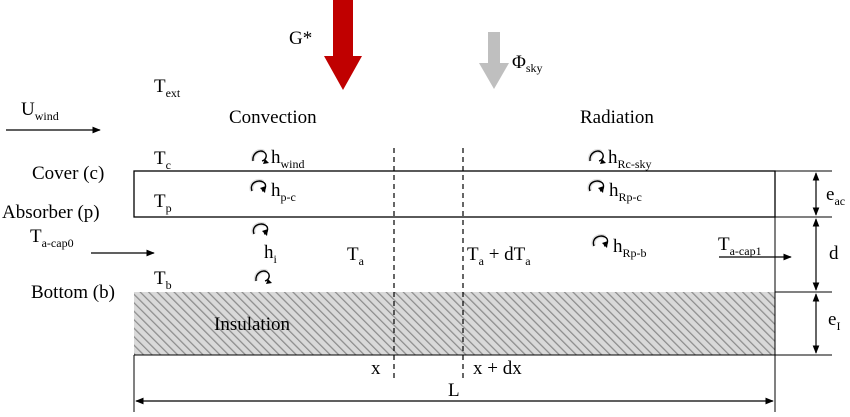  What do you see at coordinates (454, 323) in the screenshot?
I see `insulation-layer` at bounding box center [454, 323].